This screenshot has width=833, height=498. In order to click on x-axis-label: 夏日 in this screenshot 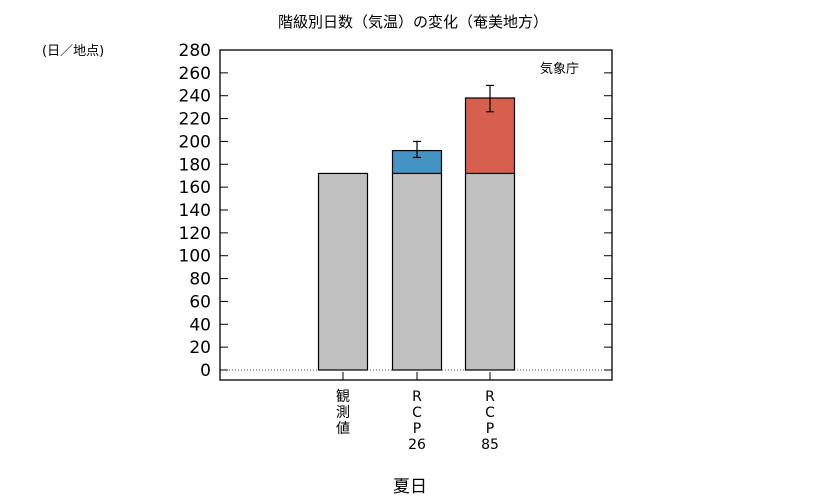, I will do `click(410, 487)`.